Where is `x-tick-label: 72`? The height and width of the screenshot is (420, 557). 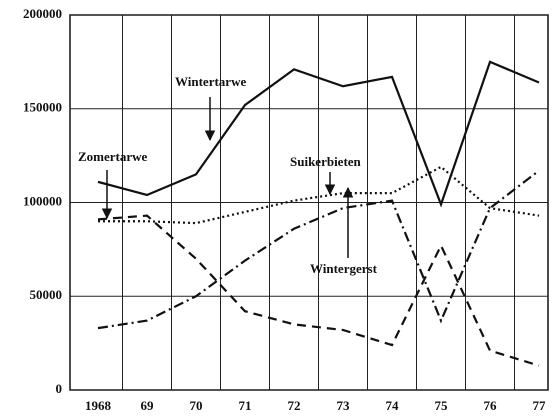
x-tick-label: 72 is located at coordinates (294, 405).